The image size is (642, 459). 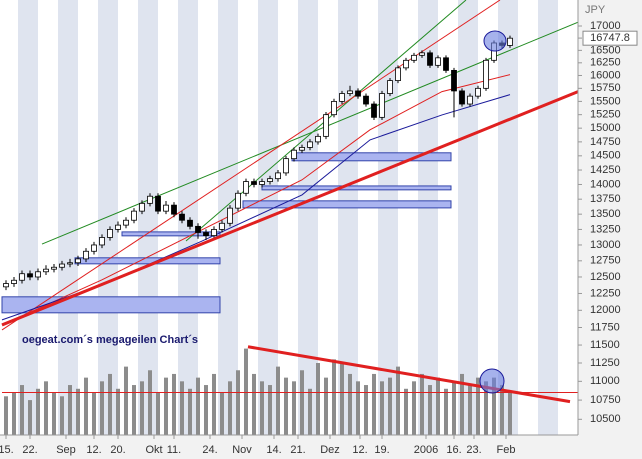 I want to click on x-tick-label: 22., so click(x=29, y=450).